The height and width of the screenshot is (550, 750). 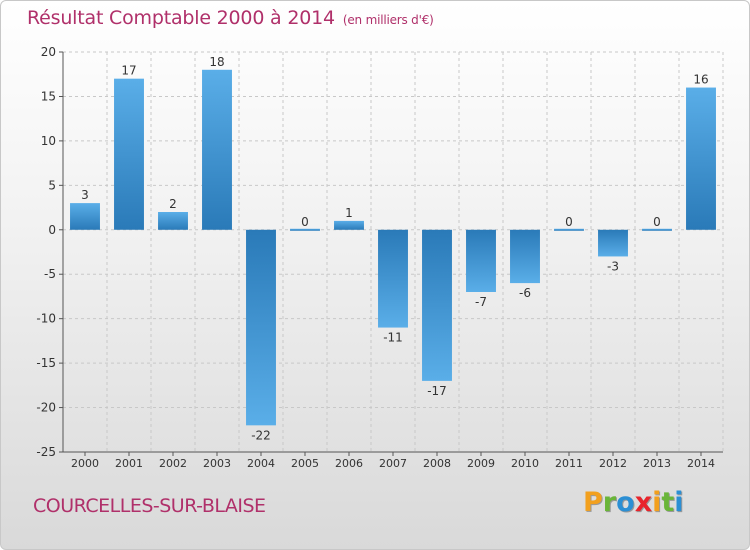 I want to click on data-label: 18, so click(x=216, y=62).